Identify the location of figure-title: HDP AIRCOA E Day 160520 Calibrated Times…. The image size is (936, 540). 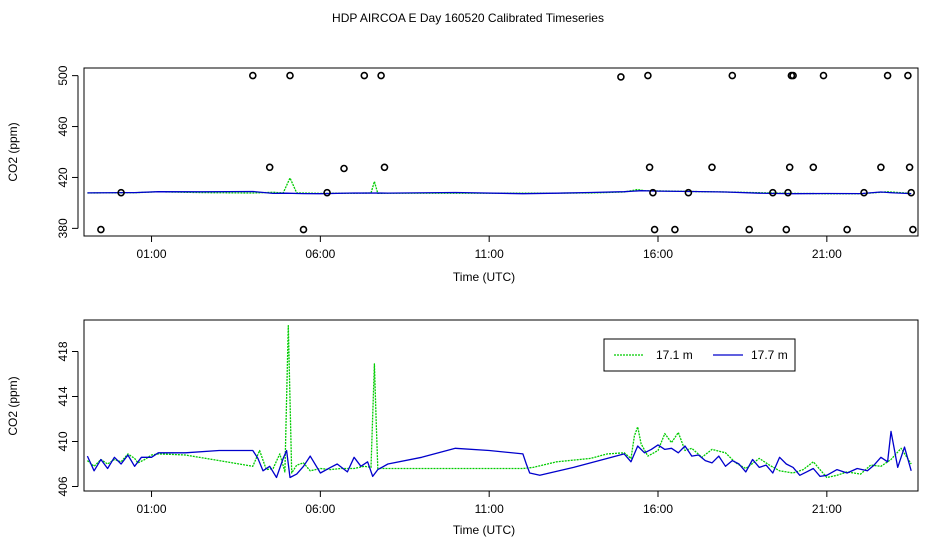
(468, 18).